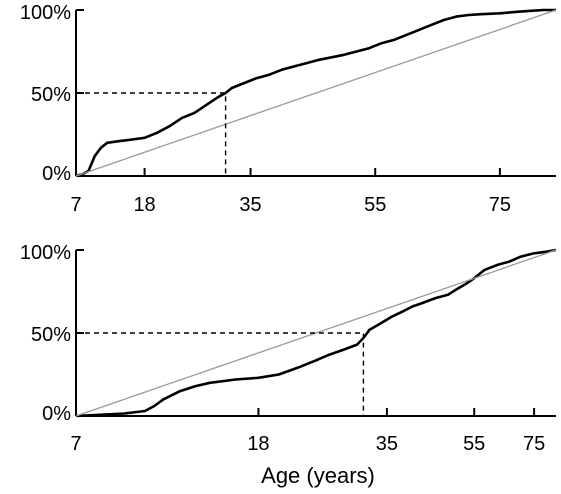 The image size is (561, 494). What do you see at coordinates (318, 475) in the screenshot?
I see `x-axis-label: Age (years)` at bounding box center [318, 475].